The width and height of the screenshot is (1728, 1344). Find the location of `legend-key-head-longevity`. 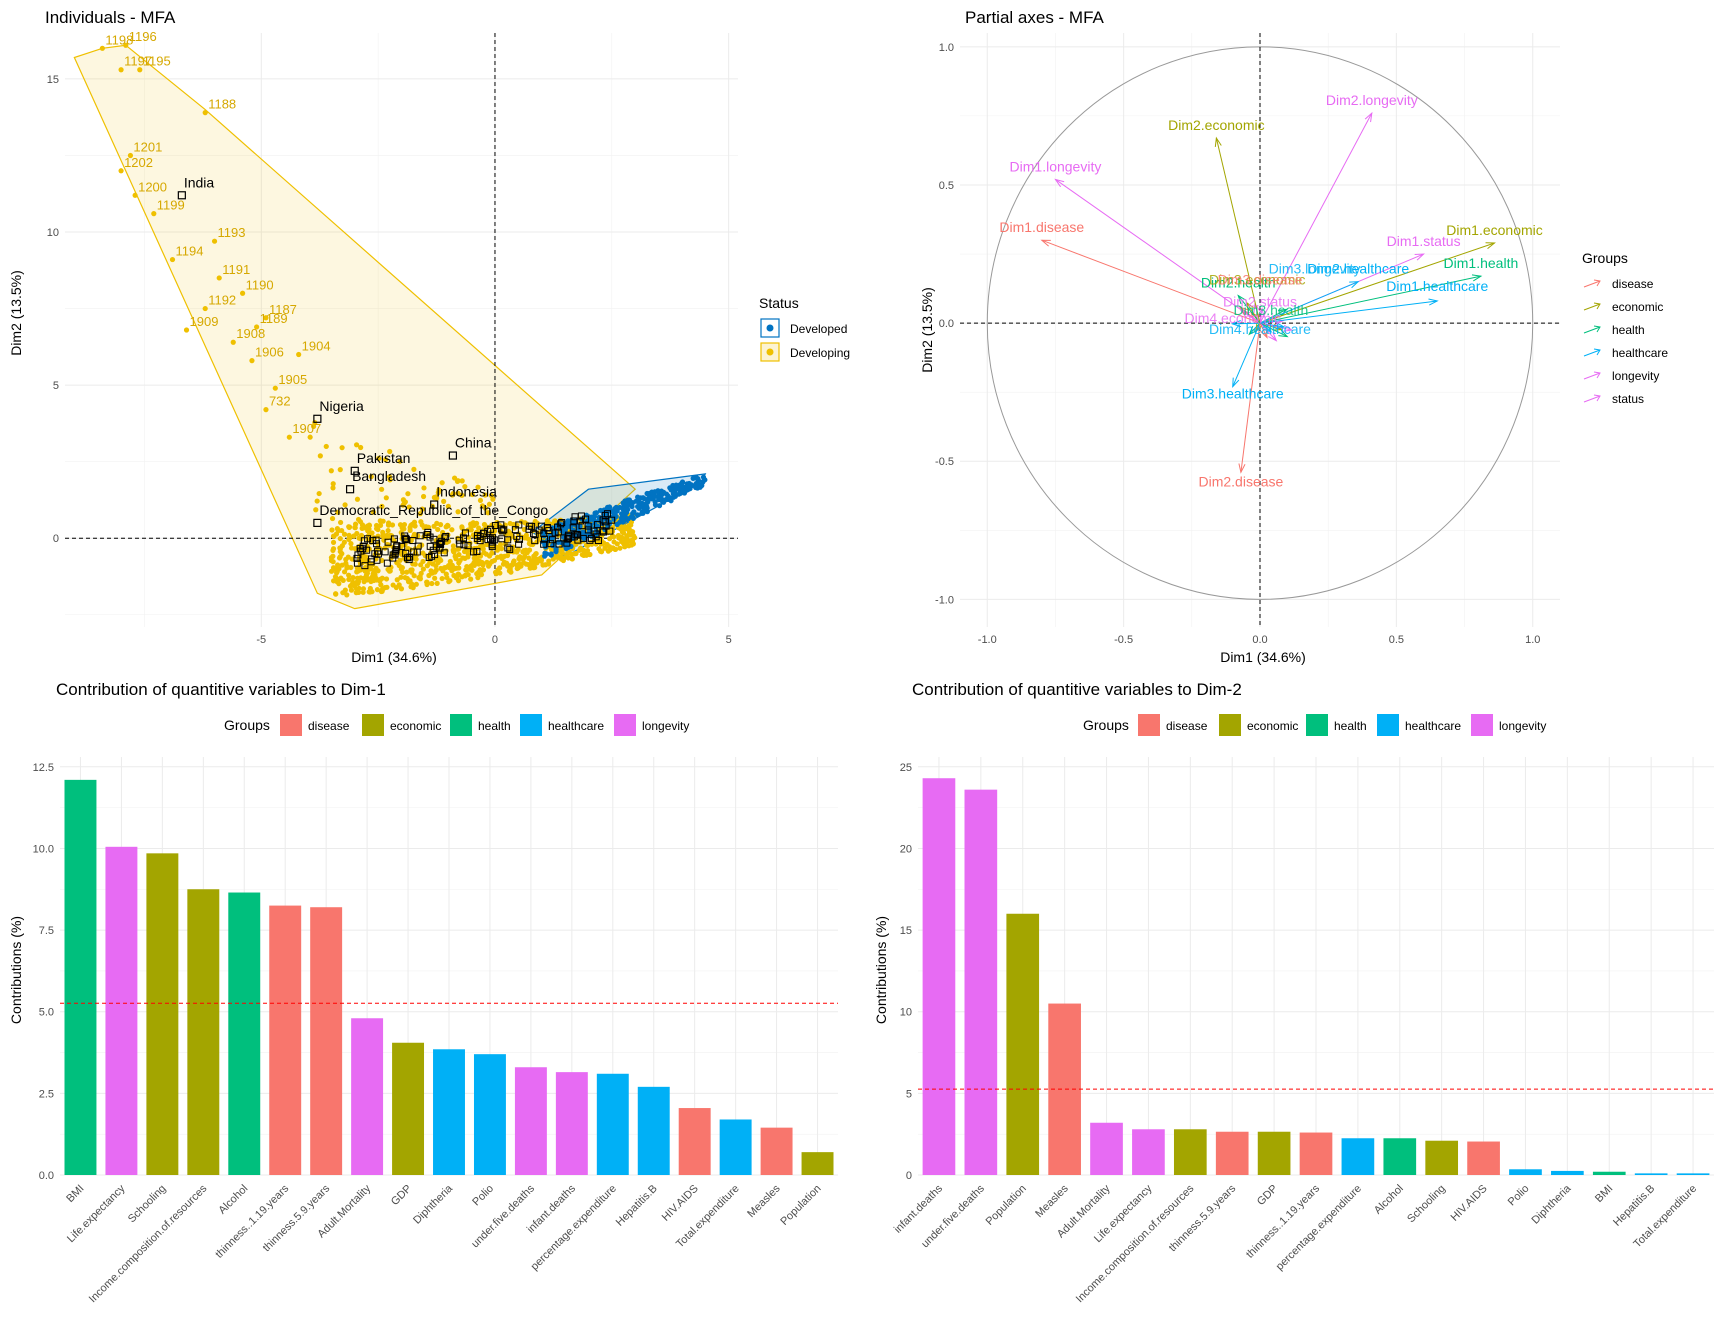

legend-key-head-longevity is located at coordinates (1597, 375).